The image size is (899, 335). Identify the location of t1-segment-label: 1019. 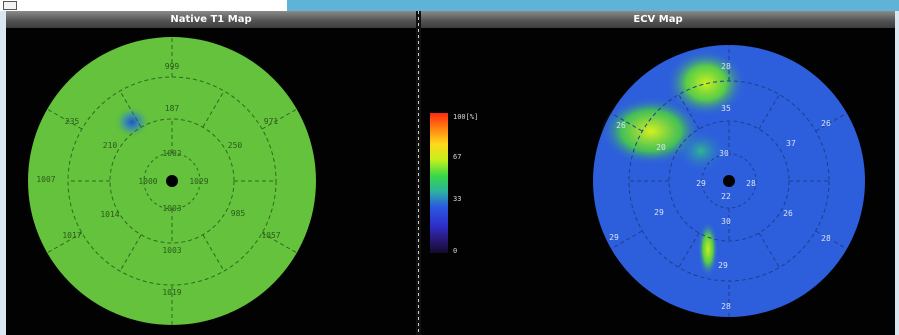
(171, 292).